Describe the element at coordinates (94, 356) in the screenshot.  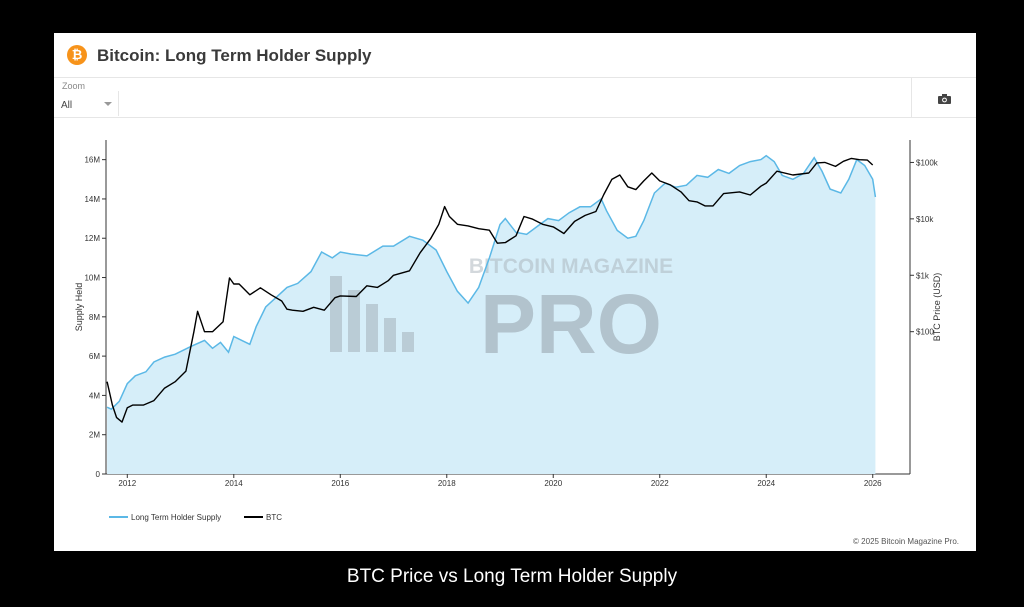
I see `y-left-tick-label: 6M` at that location.